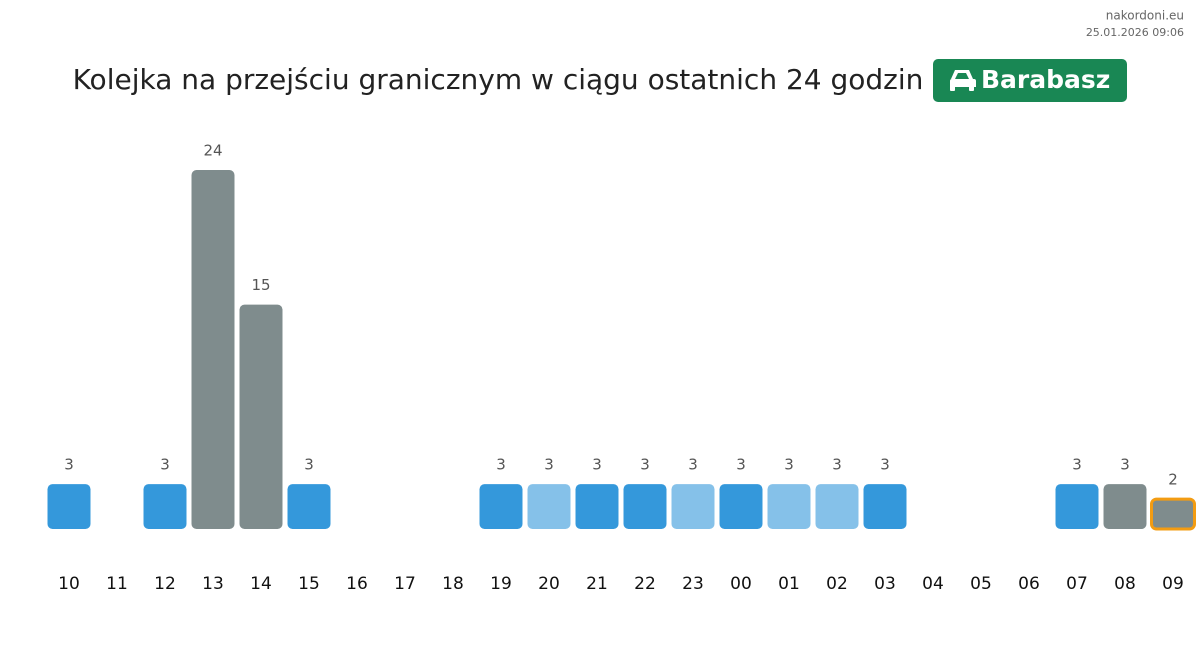 This screenshot has width=1200, height=651. What do you see at coordinates (933, 584) in the screenshot?
I see `x-tick-label: 04` at bounding box center [933, 584].